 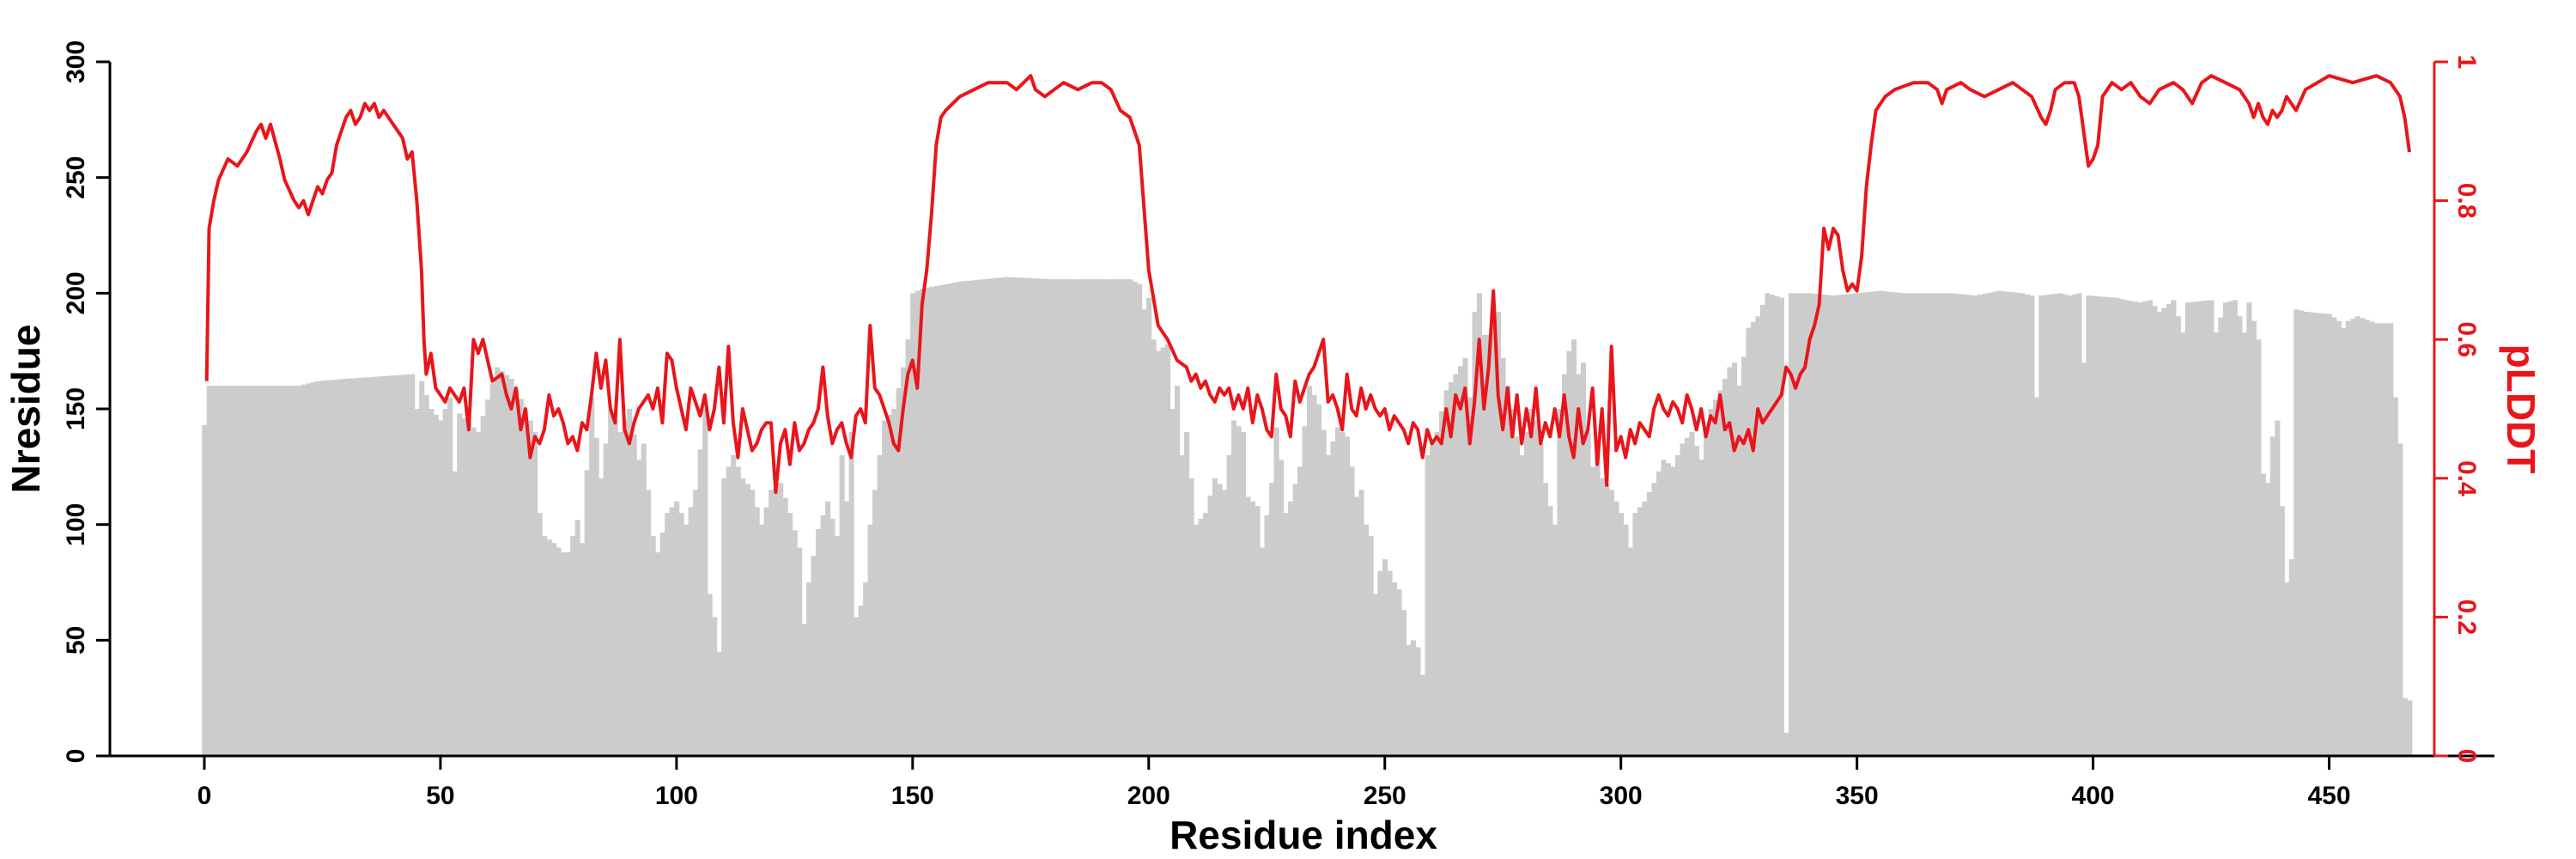 I want to click on x-axis-ticks: 0 50 100 150 200 250 300 350 400 450, so click(x=1274, y=783).